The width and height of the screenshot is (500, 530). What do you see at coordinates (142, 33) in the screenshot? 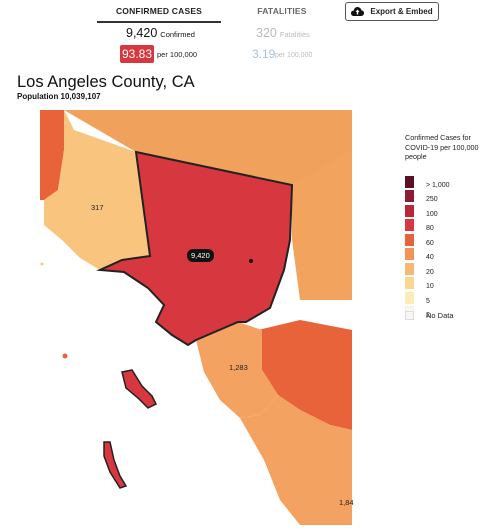
I see `confirmed-count-value: 9,420` at bounding box center [142, 33].